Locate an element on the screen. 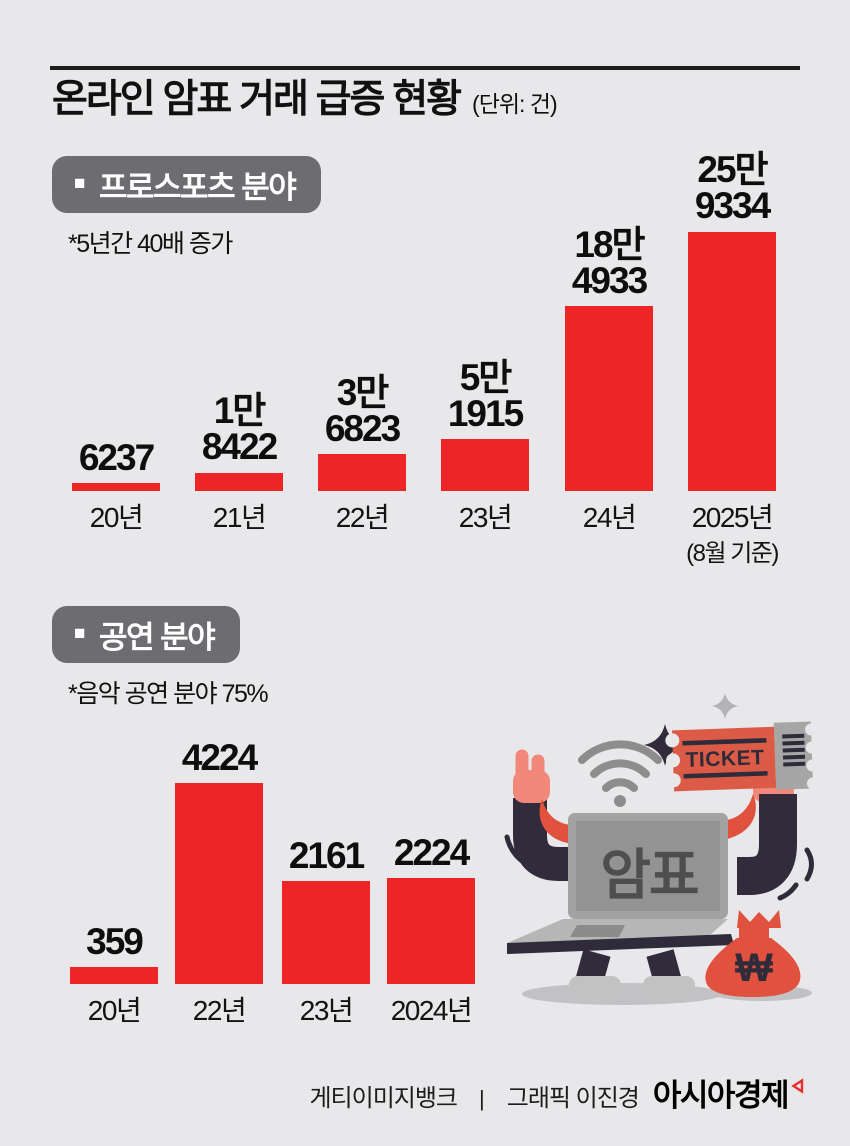 The width and height of the screenshot is (850, 1146). chart-column: 6237 is located at coordinates (116, 463).